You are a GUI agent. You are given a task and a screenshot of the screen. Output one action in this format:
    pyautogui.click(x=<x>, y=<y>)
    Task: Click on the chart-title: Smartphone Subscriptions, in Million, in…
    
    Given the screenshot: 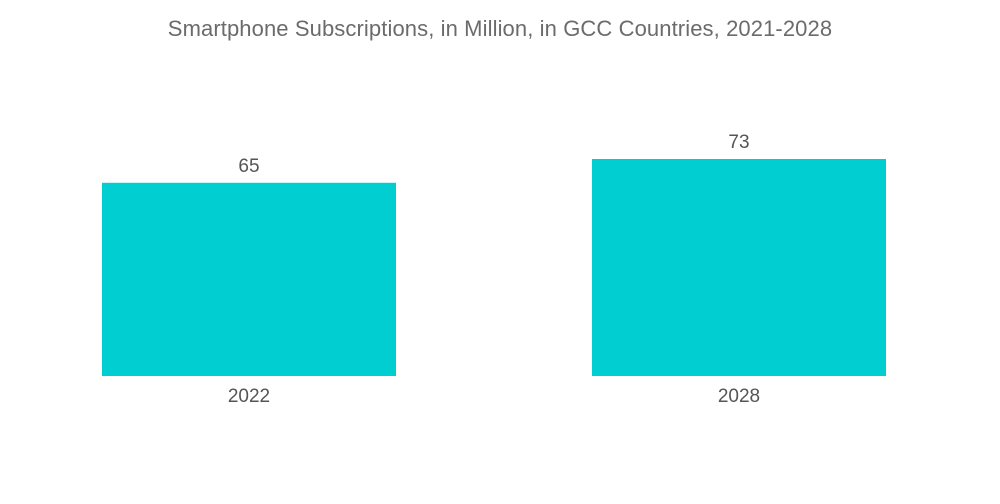 What is the action you would take?
    pyautogui.click(x=500, y=28)
    